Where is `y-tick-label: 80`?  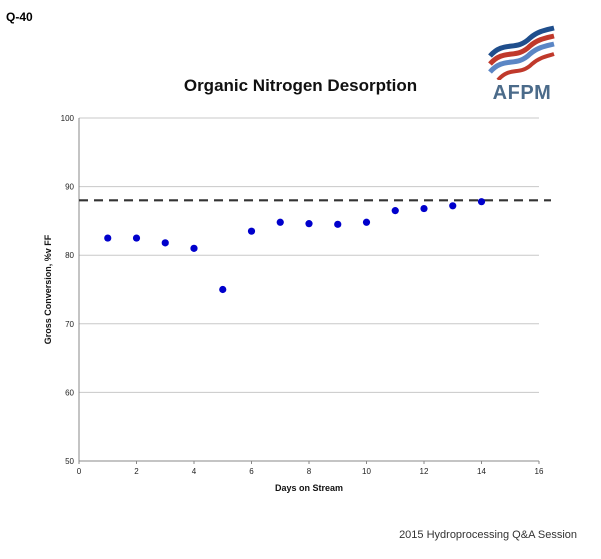
y-tick-label: 80 is located at coordinates (69, 255).